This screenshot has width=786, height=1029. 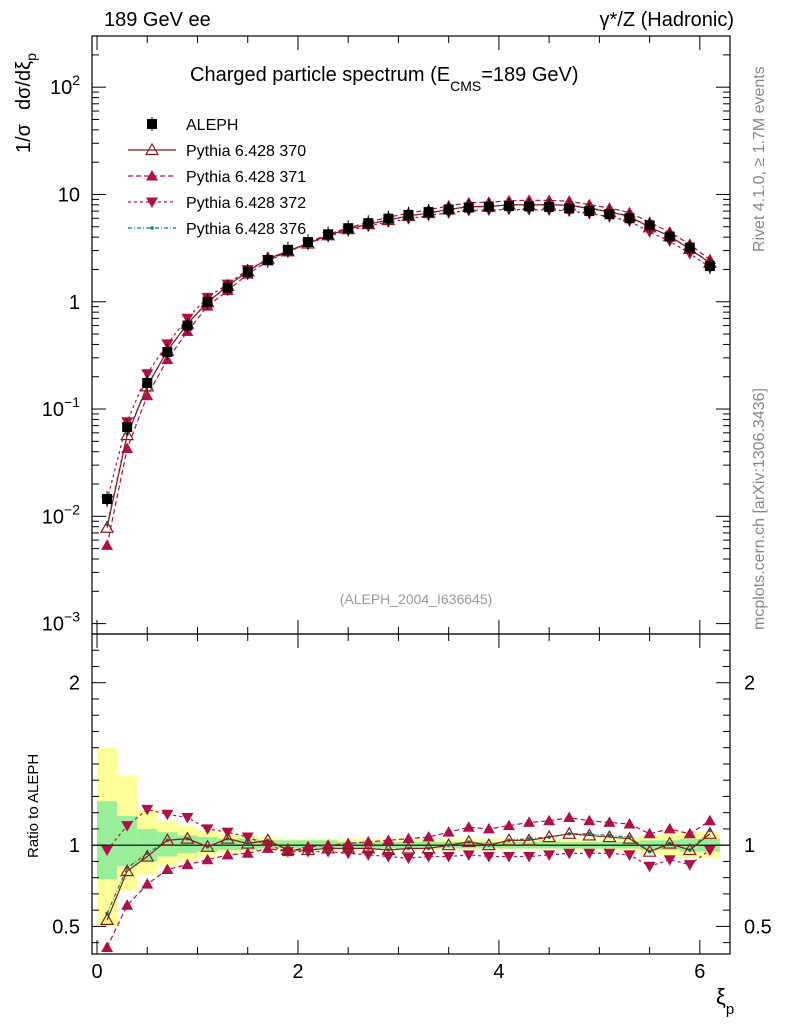 I want to click on ratio-series-group, so click(x=408, y=878).